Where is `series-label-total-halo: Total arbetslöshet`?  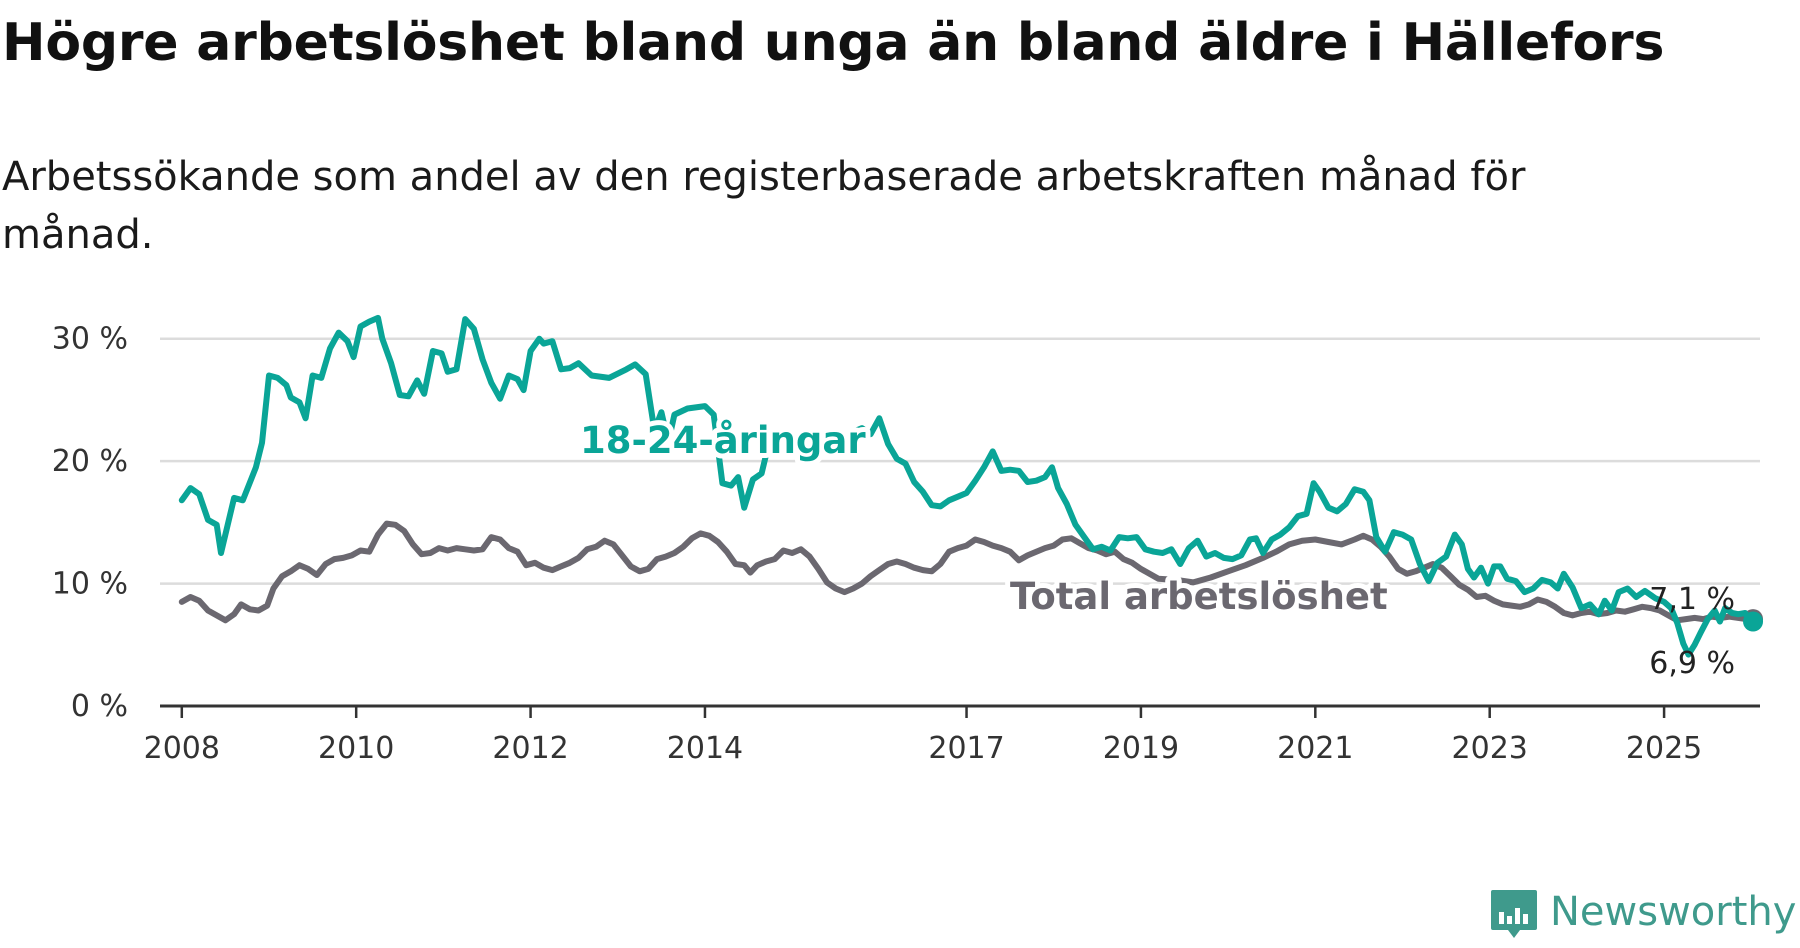
series-label-total-halo: Total arbetslöshet is located at coordinates (1199, 596).